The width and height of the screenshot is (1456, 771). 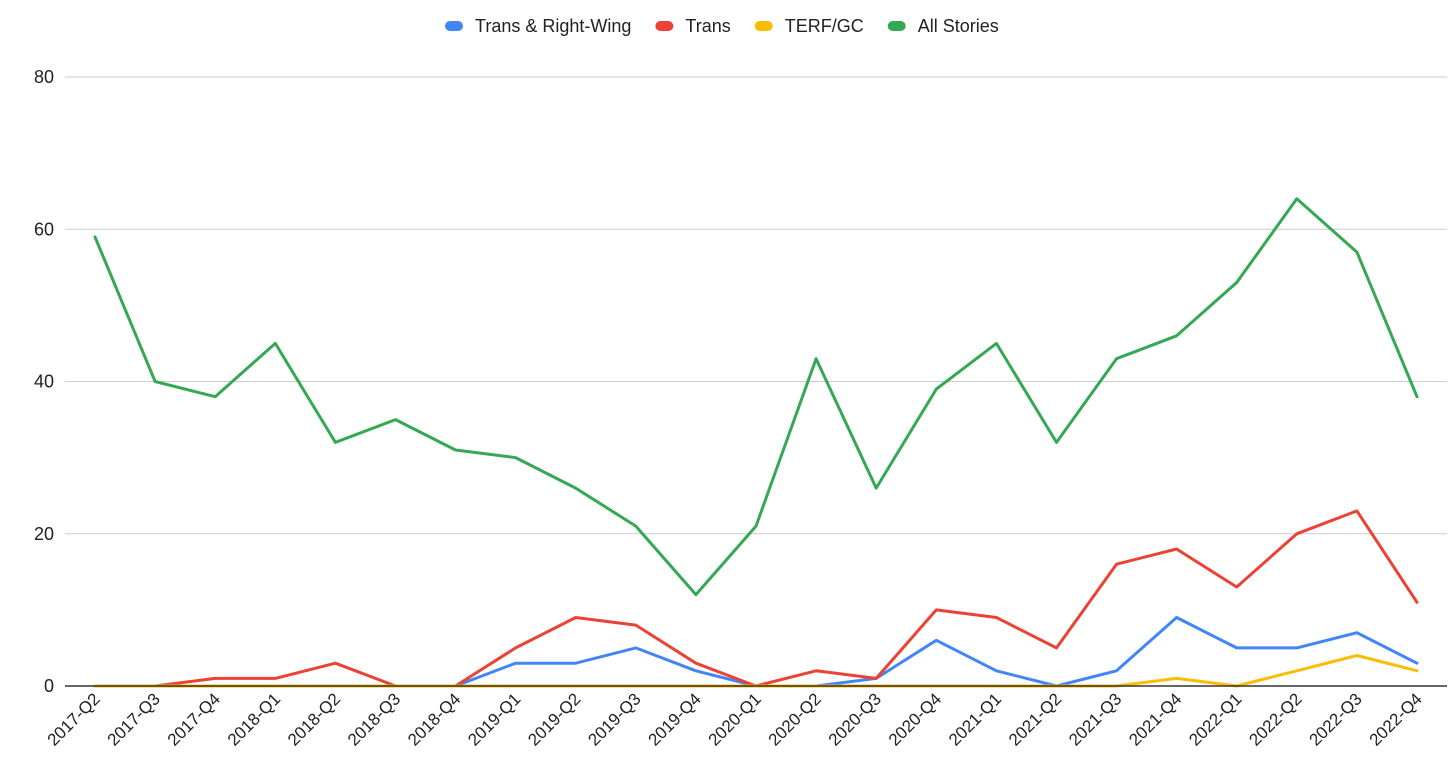 I want to click on y-tick-label: 20, so click(x=44, y=534).